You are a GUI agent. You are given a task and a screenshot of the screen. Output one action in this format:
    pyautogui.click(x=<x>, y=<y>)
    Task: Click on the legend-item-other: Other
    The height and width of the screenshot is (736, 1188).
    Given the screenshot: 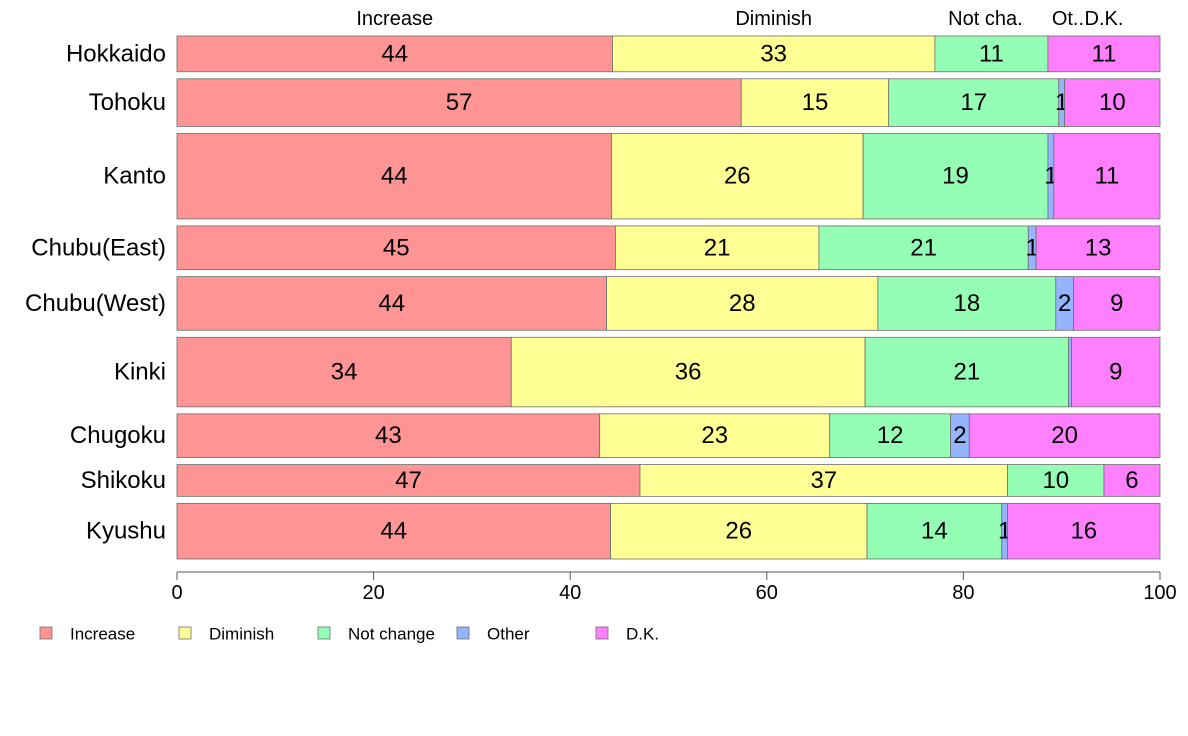 What is the action you would take?
    pyautogui.click(x=493, y=634)
    